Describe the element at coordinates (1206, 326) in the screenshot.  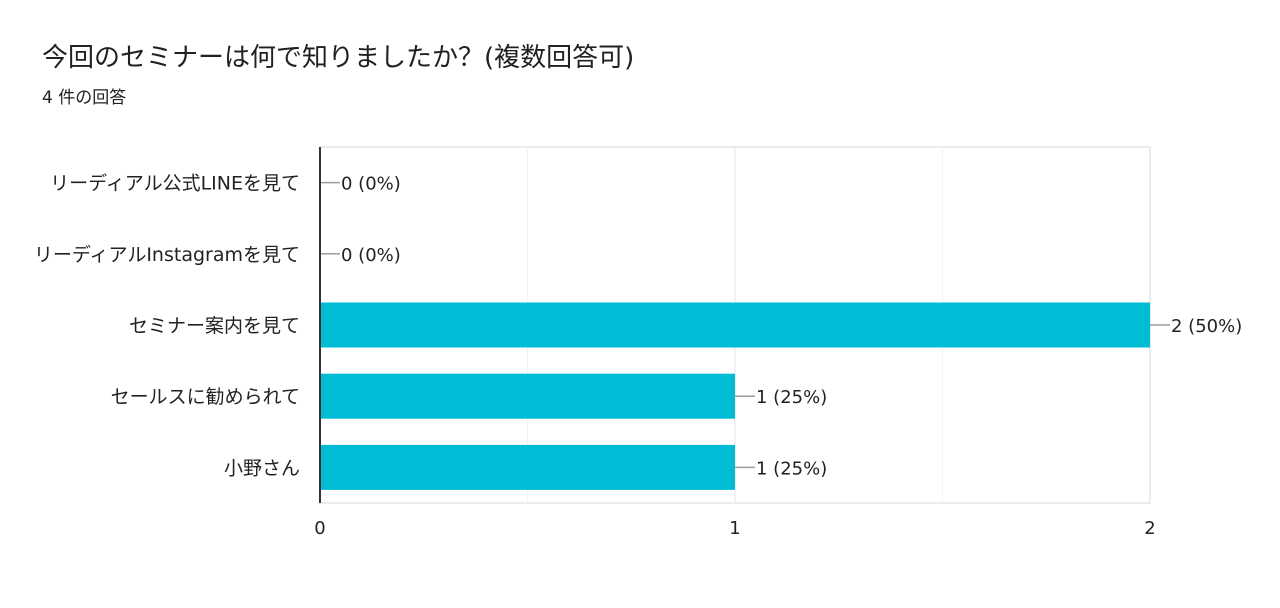
I see `value-label: 2 (50%)` at that location.